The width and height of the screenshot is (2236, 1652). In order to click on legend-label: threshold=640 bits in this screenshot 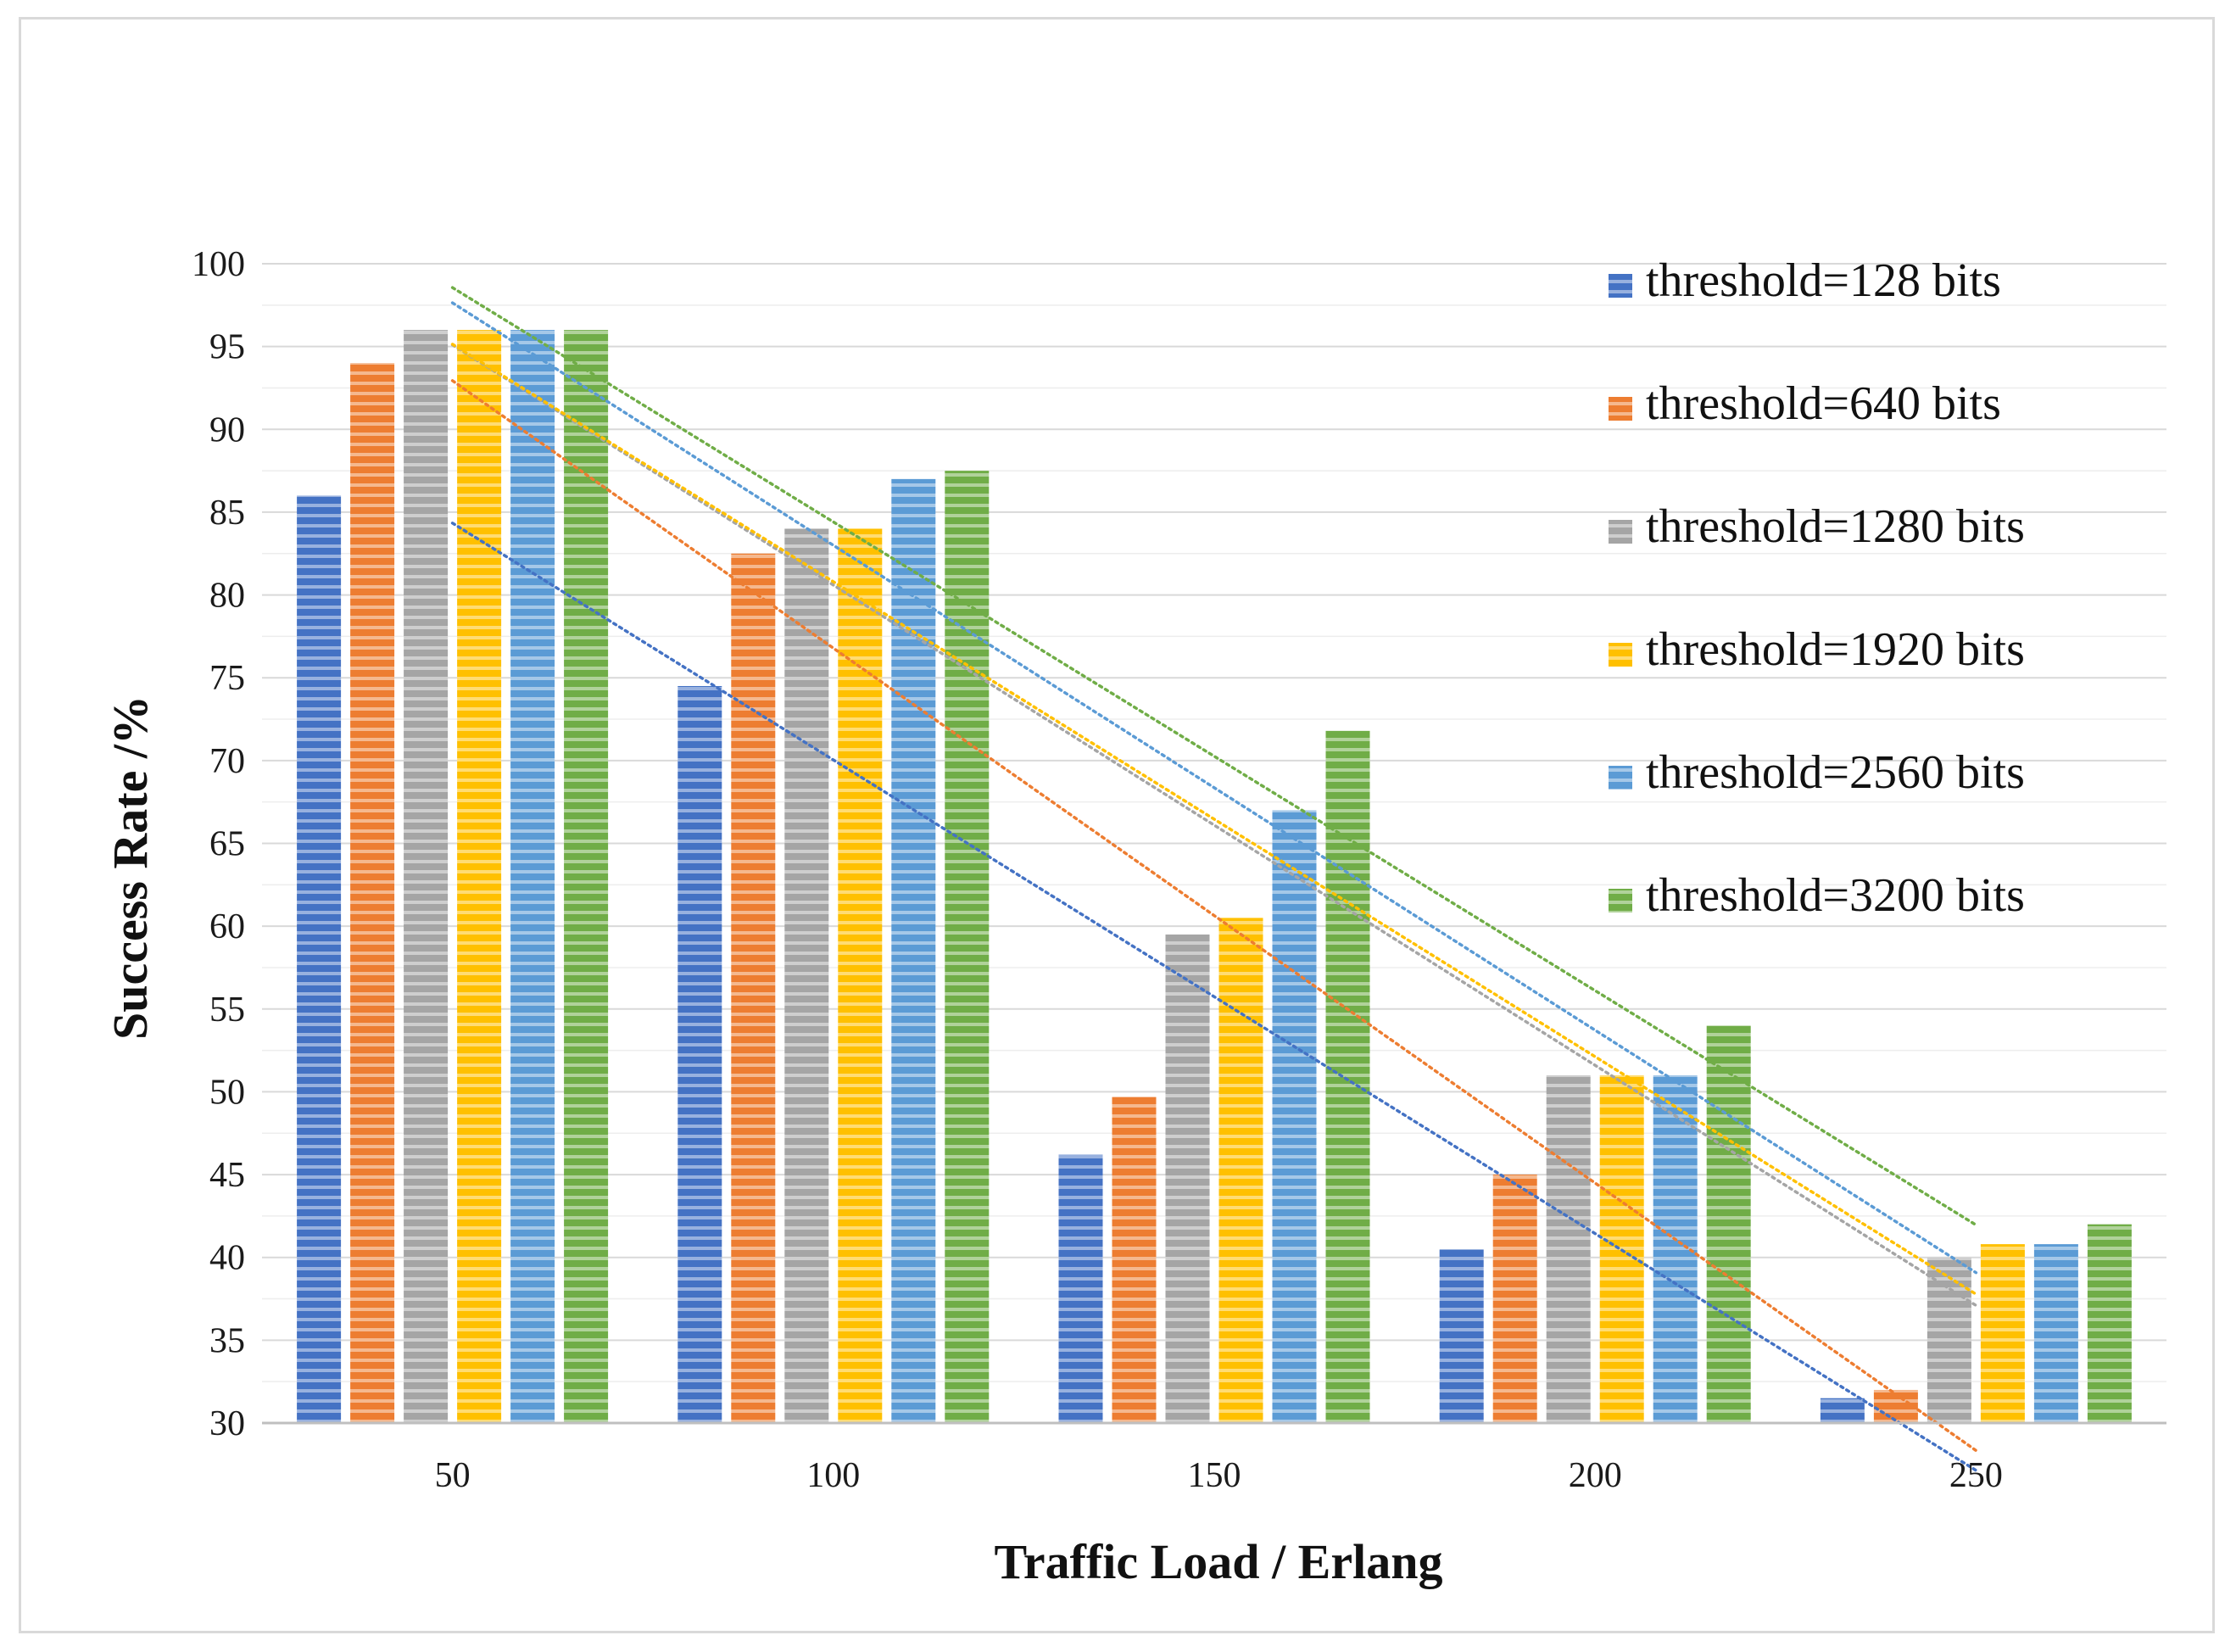, I will do `click(1823, 403)`.